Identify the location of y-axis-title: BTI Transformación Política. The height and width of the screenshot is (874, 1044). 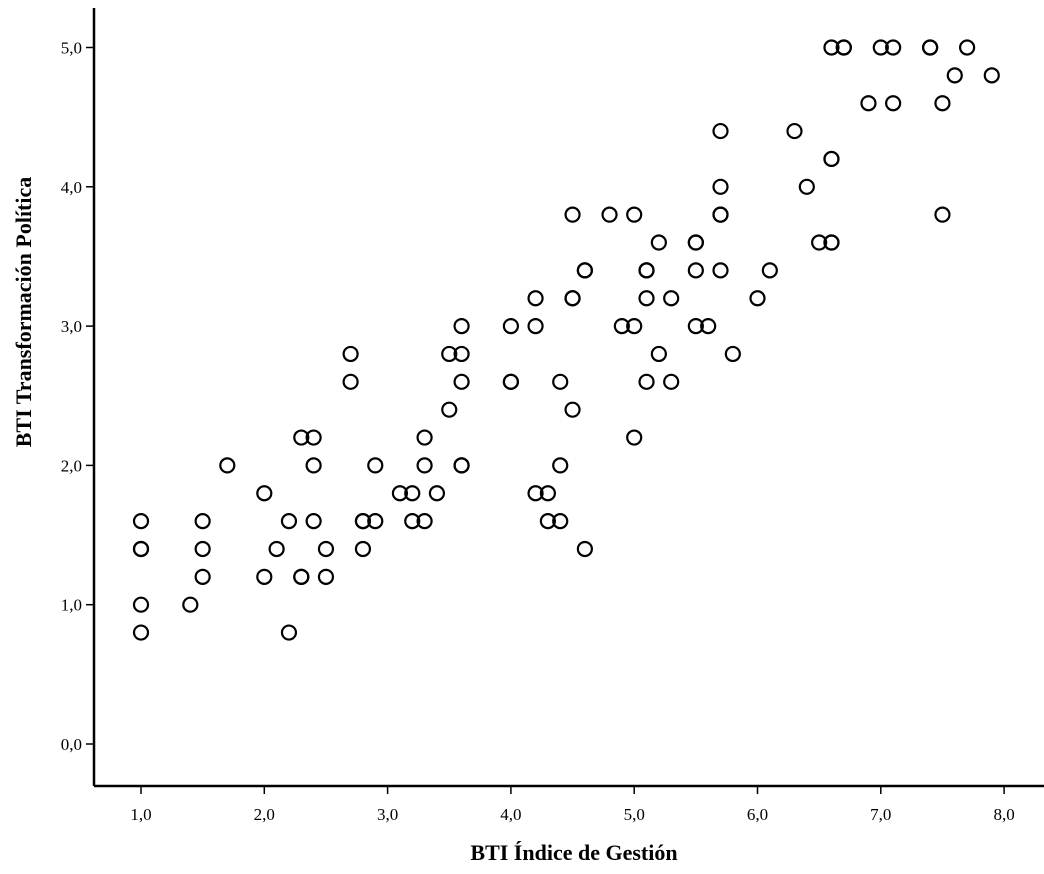
(23, 312).